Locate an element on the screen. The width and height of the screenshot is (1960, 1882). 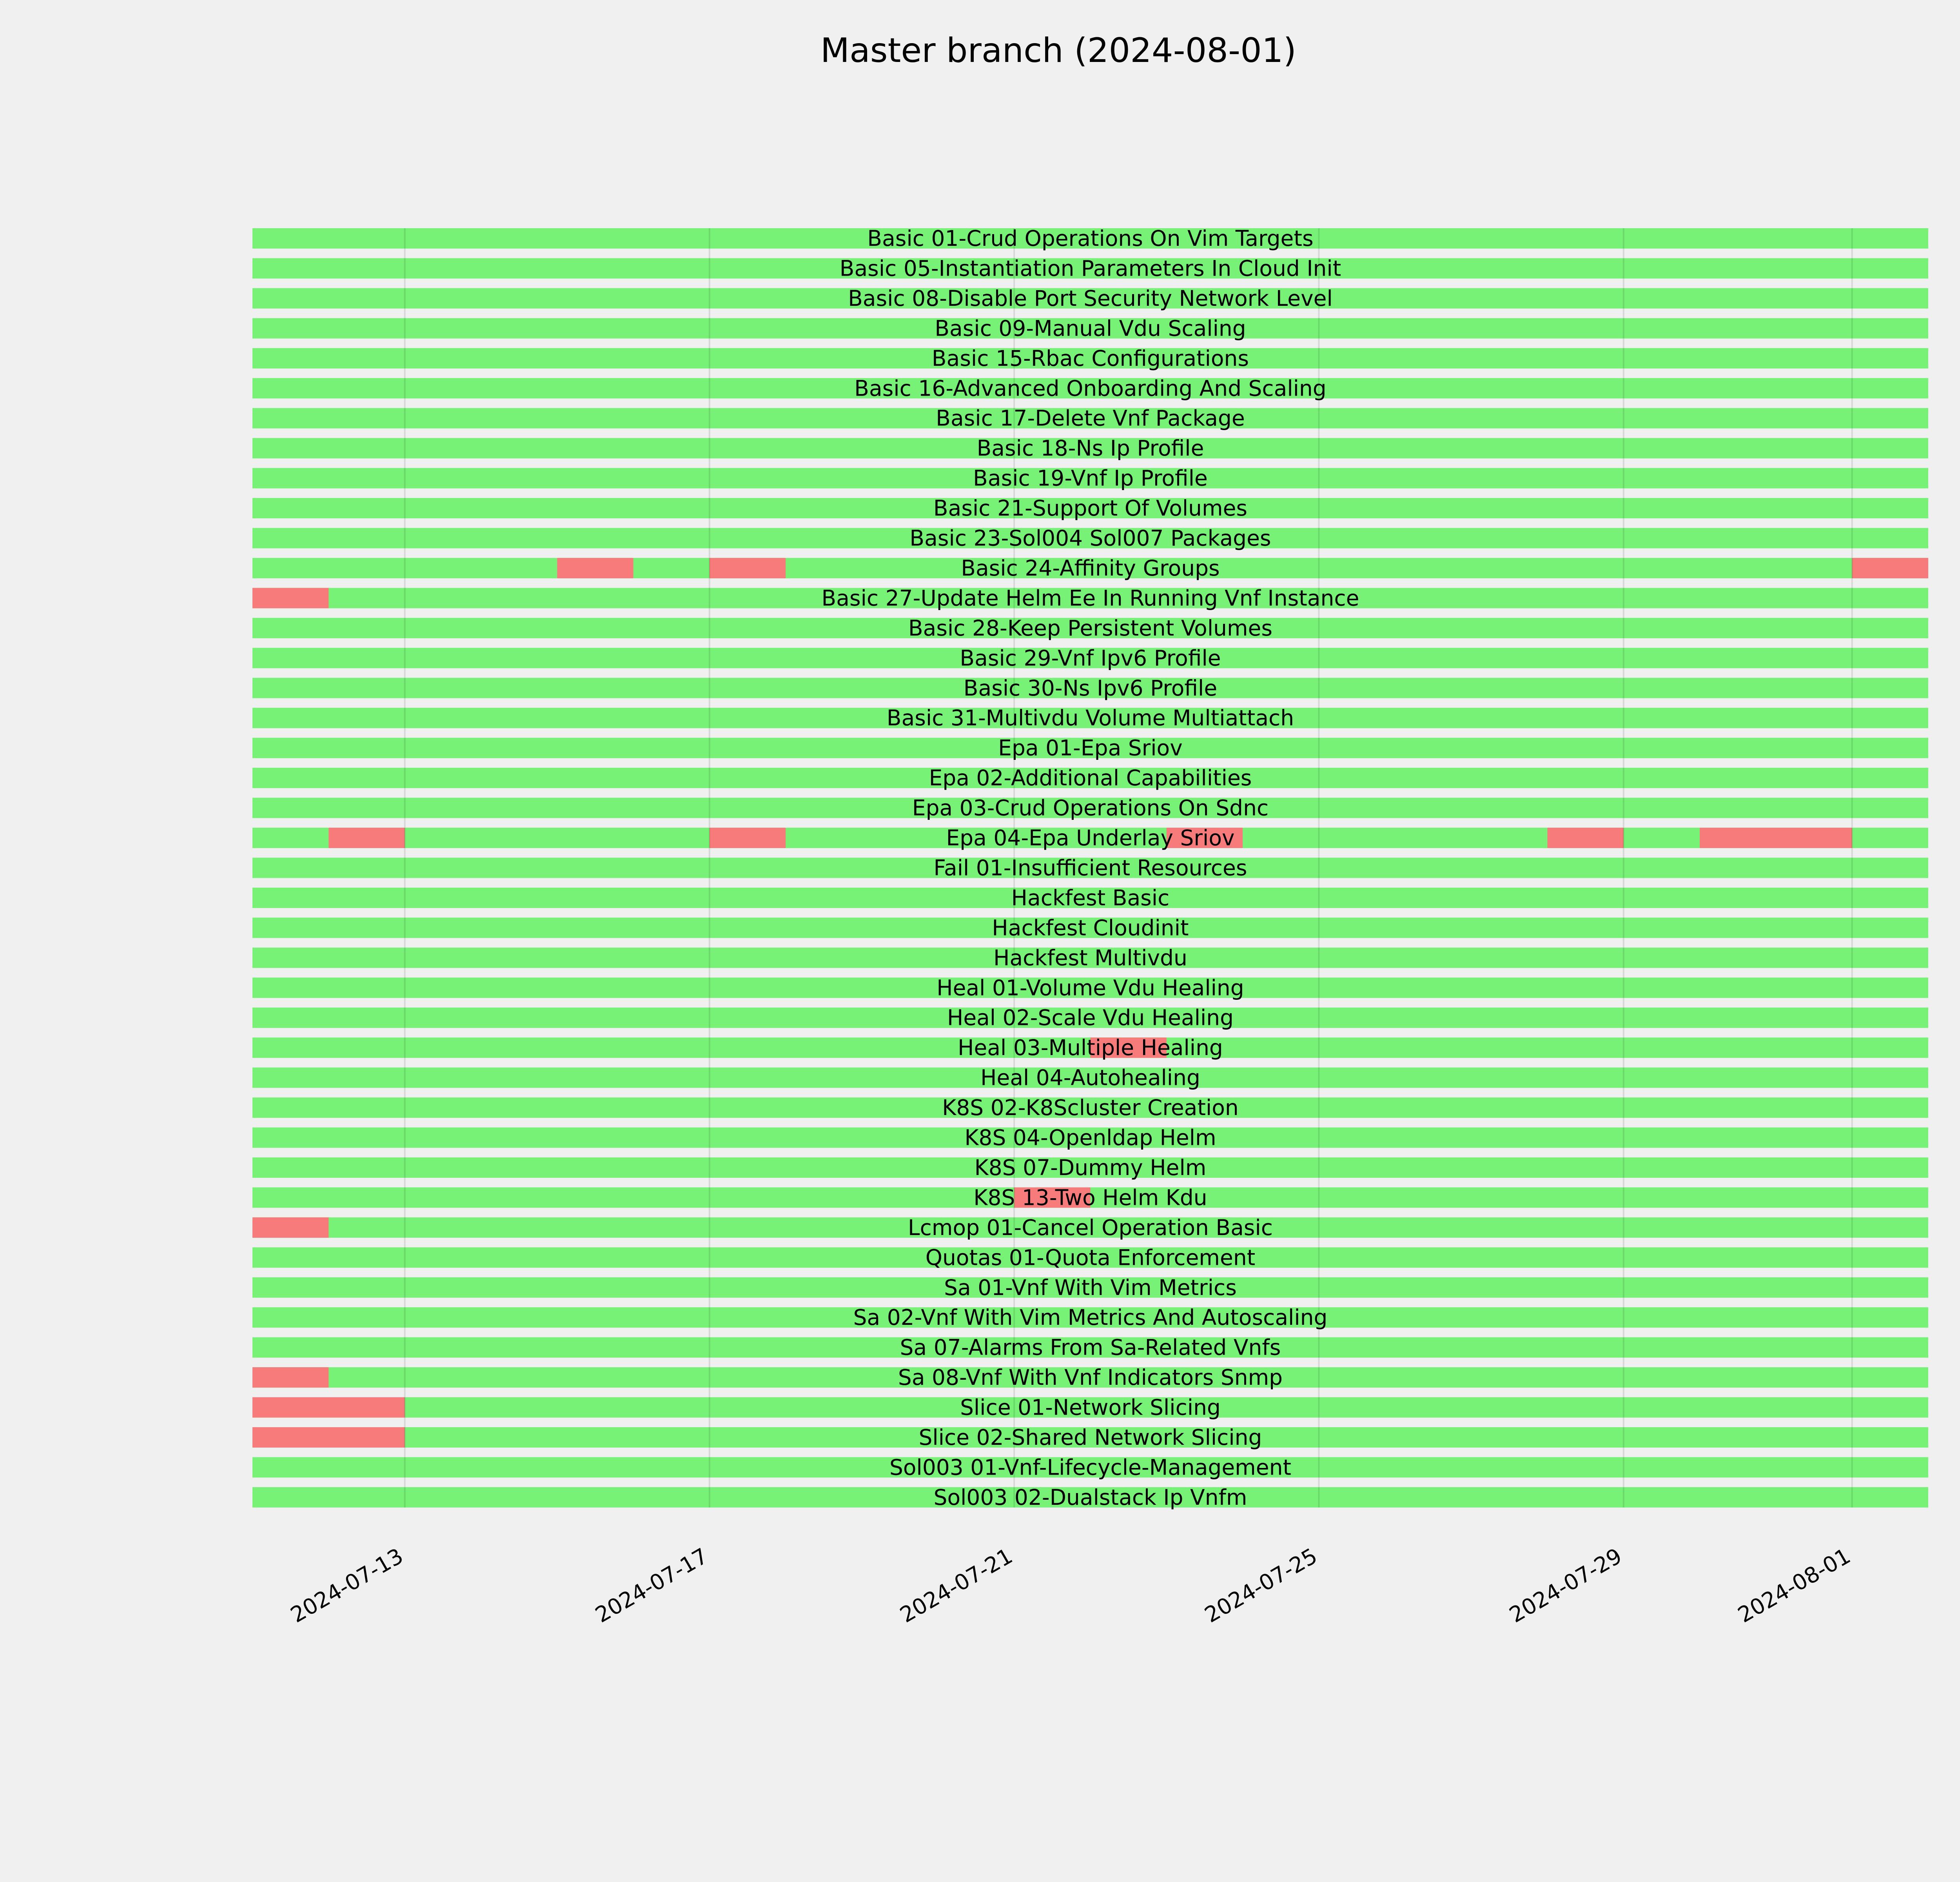
row-label: Basic 24-Affinity Groups is located at coordinates (1090, 568).